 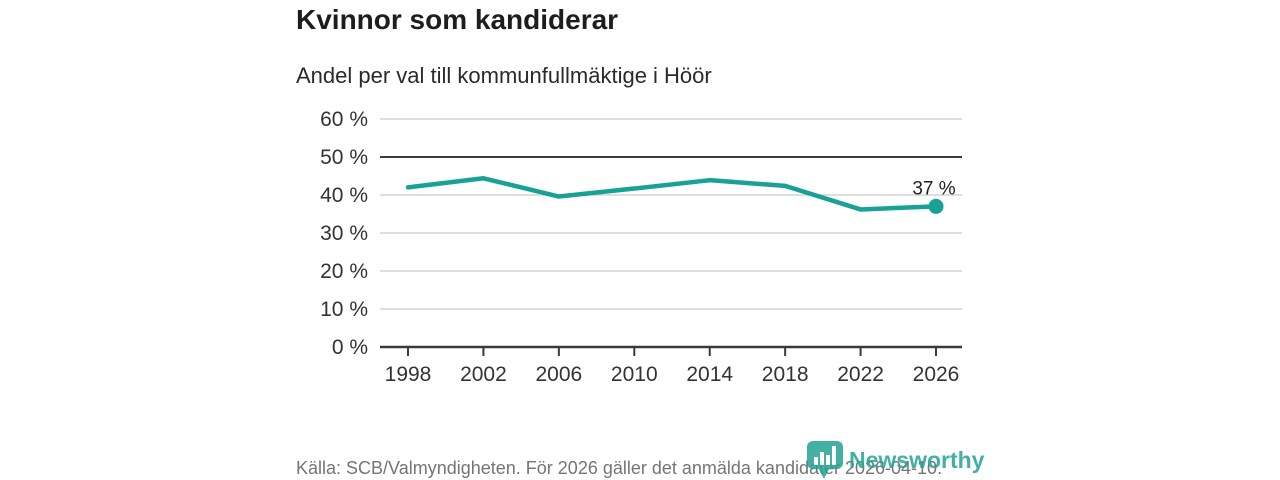 What do you see at coordinates (672, 194) in the screenshot?
I see `data-line` at bounding box center [672, 194].